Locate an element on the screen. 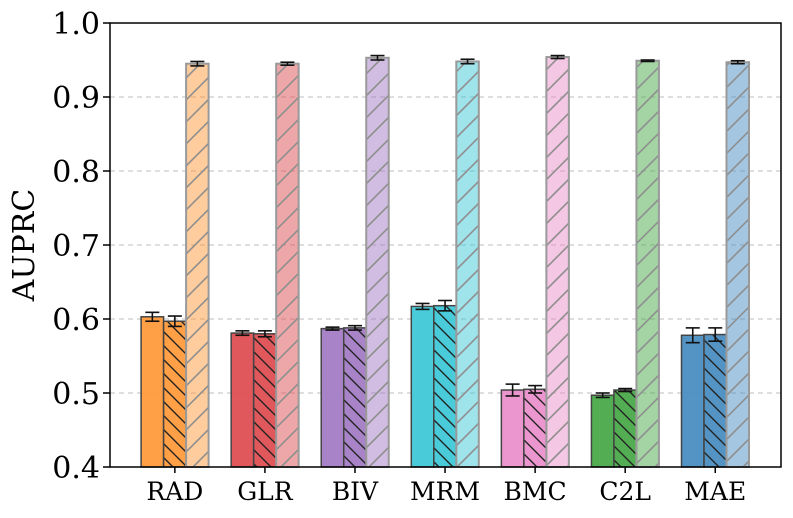  x-tick-label-rad: RAD is located at coordinates (174, 491).